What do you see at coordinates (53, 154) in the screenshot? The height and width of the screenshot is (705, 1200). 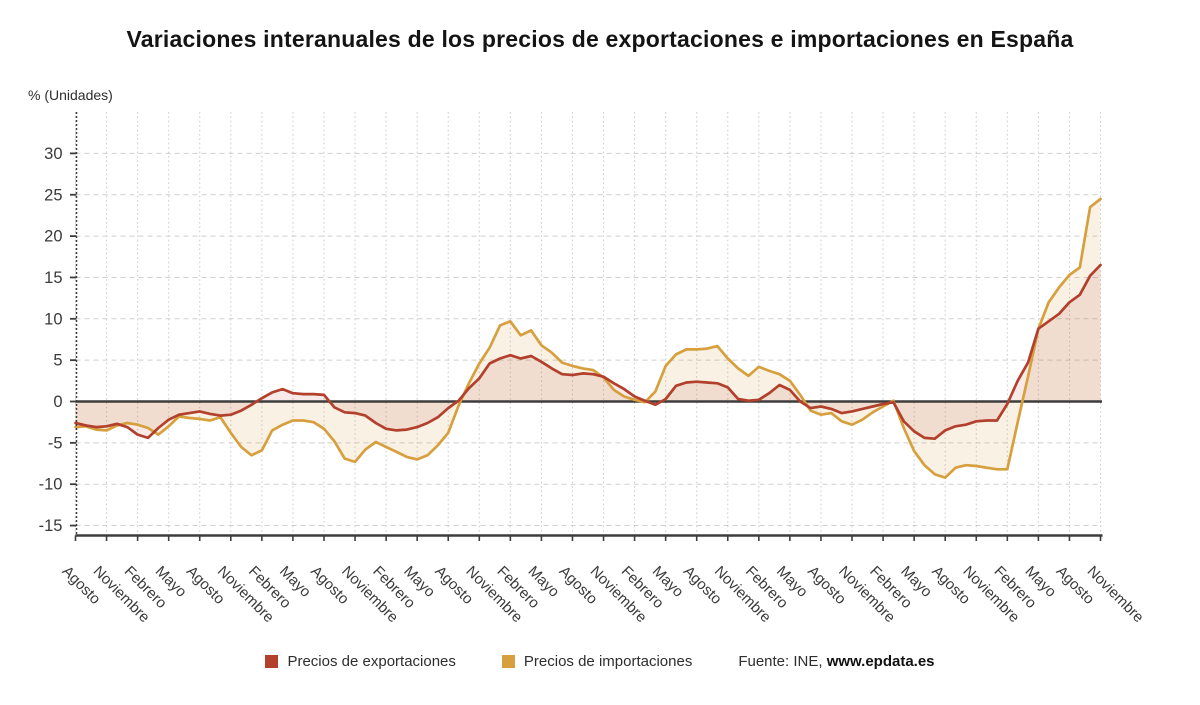 I see `y-tick-label: 30` at bounding box center [53, 154].